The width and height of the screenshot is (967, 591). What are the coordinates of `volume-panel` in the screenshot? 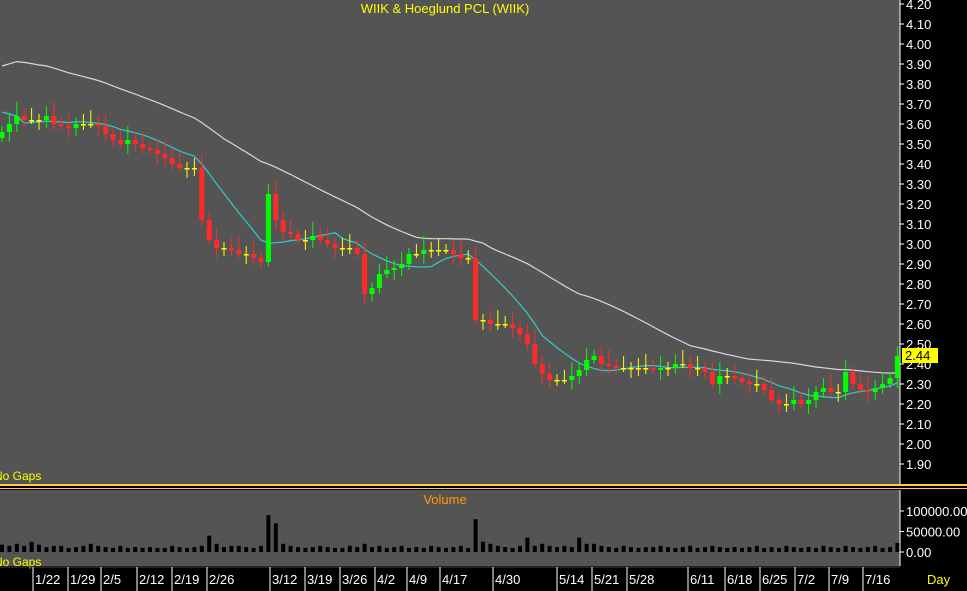 It's located at (450, 528).